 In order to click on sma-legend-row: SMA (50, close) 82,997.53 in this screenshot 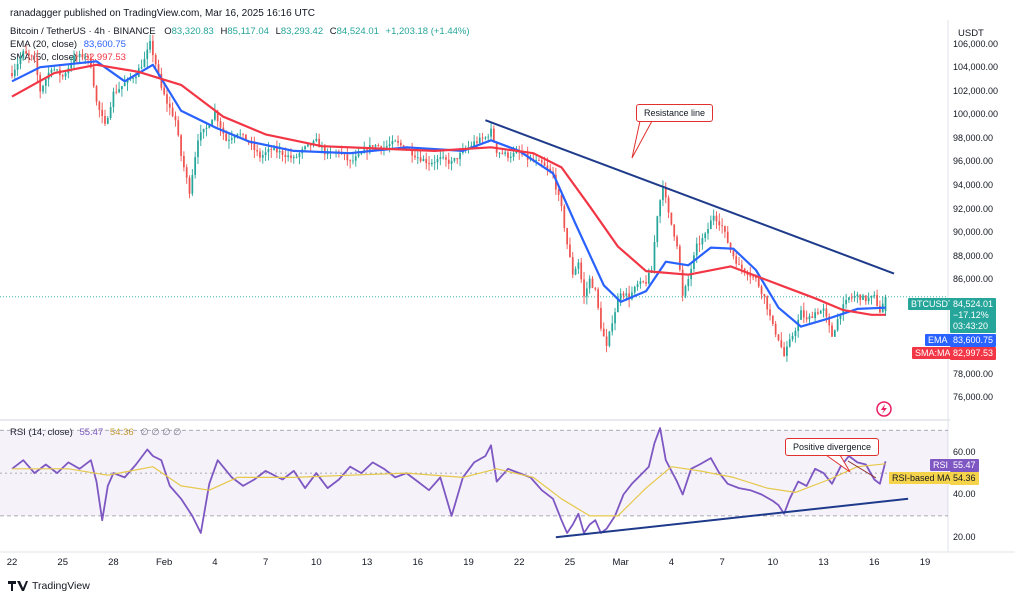, I will do `click(240, 57)`.